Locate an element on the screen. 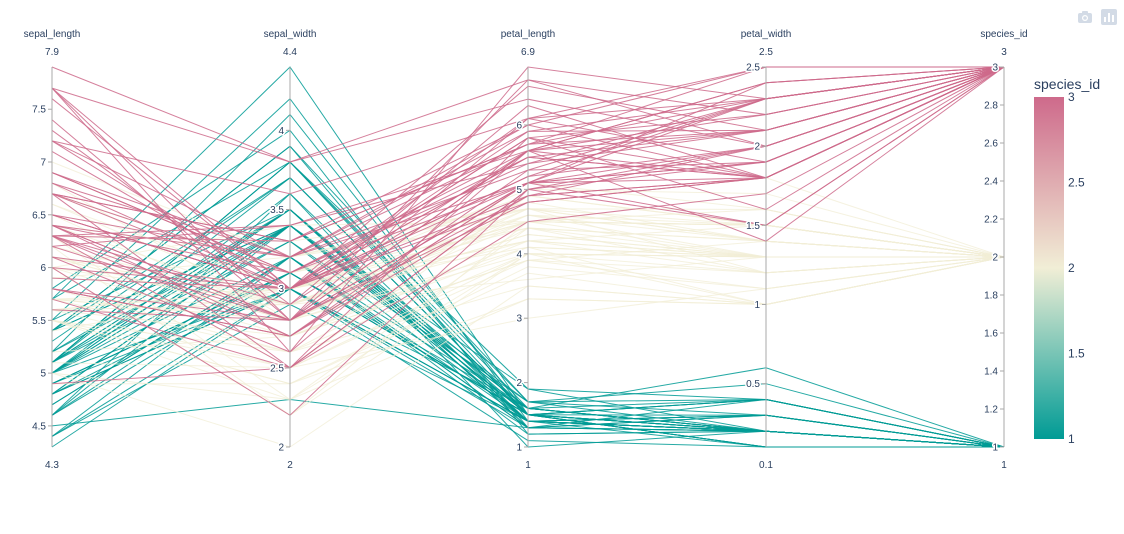 The image size is (1124, 534). tick-label: 2.4 is located at coordinates (991, 182).